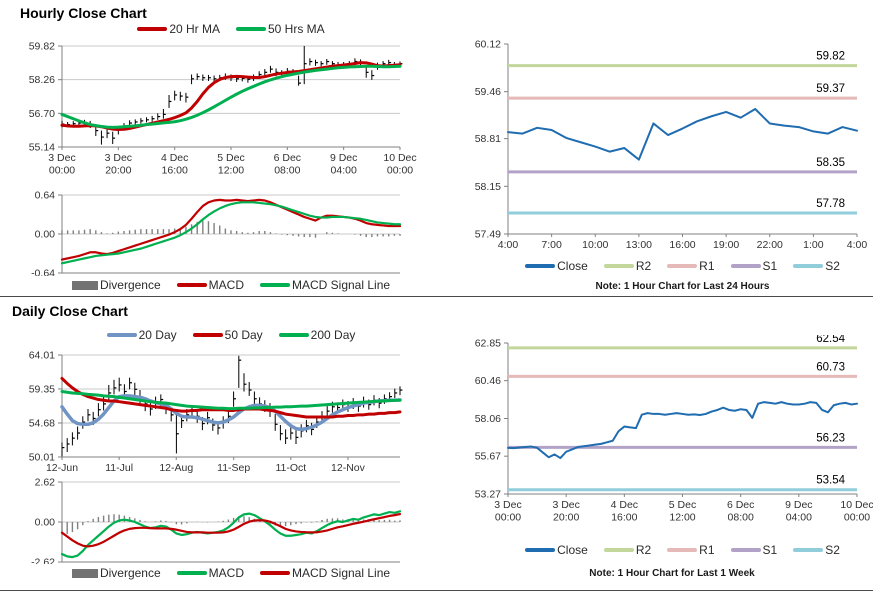 The image size is (873, 601). What do you see at coordinates (45, 523) in the screenshot?
I see `svg-text: 0.00` at bounding box center [45, 523].